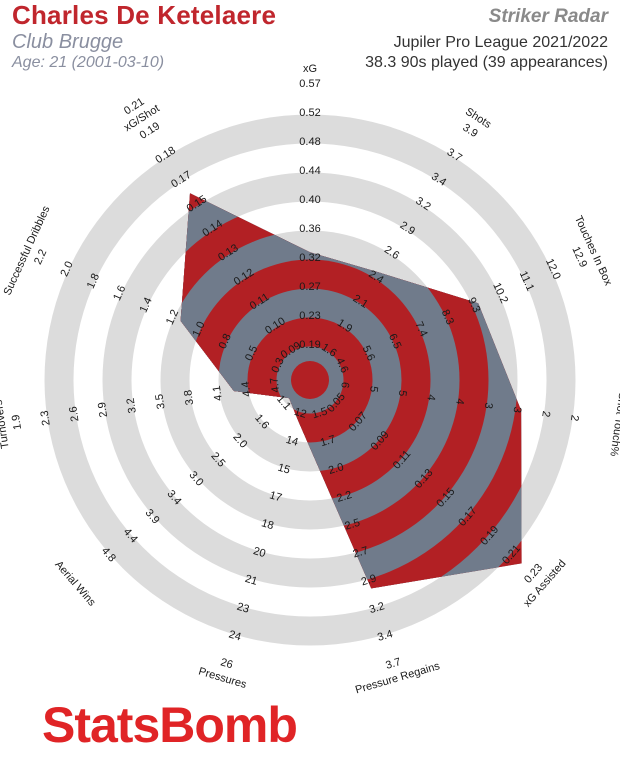 This screenshot has width=620, height=780. Describe the element at coordinates (500, 42) in the screenshot. I see `competition-season: Jupiler Pro League 2021/2022` at that location.